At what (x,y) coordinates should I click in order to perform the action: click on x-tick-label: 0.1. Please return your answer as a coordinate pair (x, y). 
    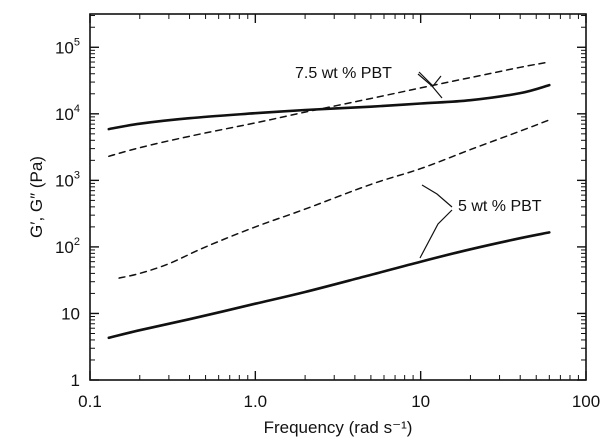
    Looking at the image, I should click on (90, 401).